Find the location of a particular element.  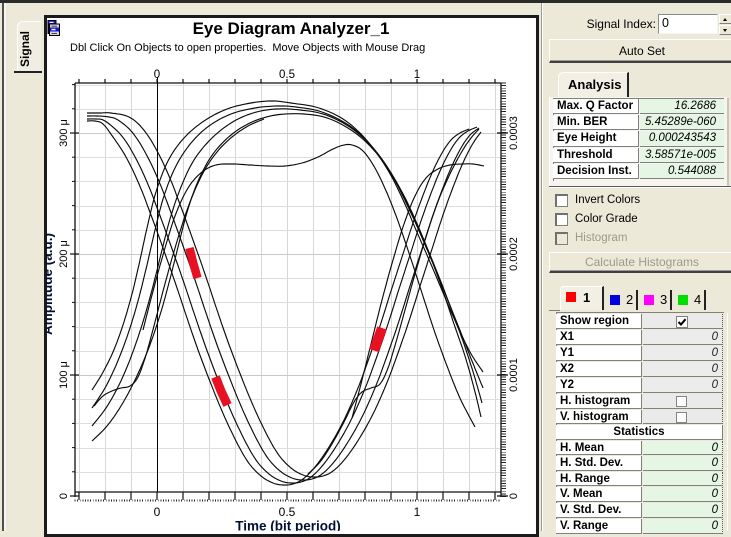

svg-text: Amplitude (a.u.) is located at coordinates (50, 284).